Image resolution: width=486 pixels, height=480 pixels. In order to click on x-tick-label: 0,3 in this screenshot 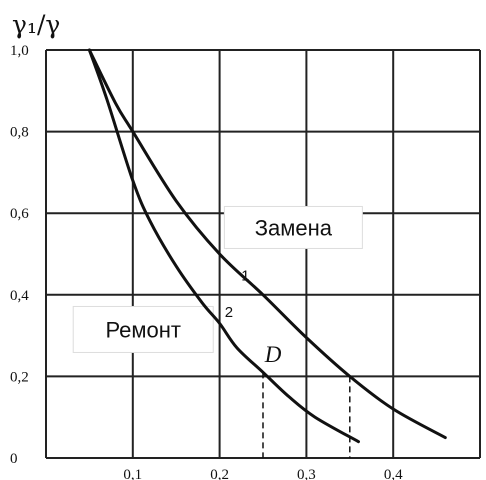, I will do `click(306, 473)`.